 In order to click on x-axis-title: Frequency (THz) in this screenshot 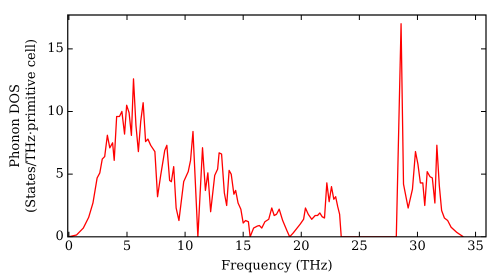, I will do `click(277, 266)`.